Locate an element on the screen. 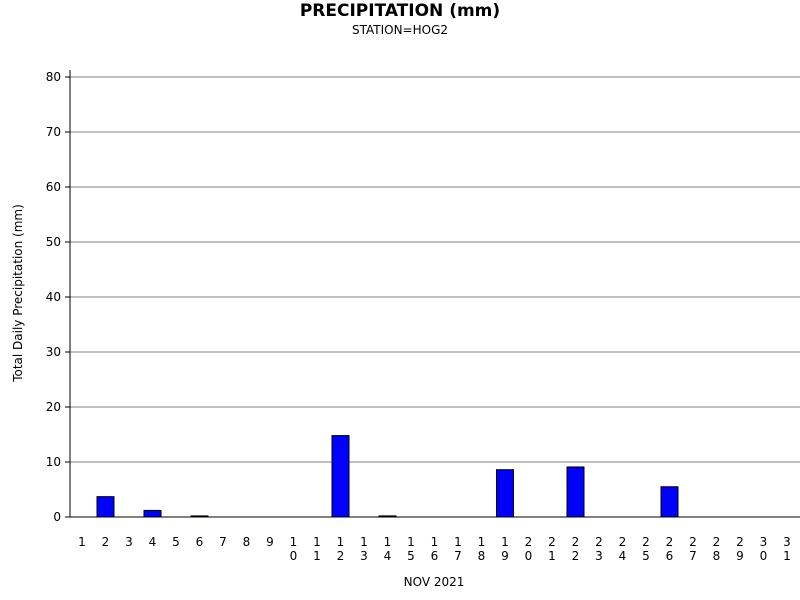 The height and width of the screenshot is (600, 800). x-tick-label: 8 is located at coordinates (247, 542).